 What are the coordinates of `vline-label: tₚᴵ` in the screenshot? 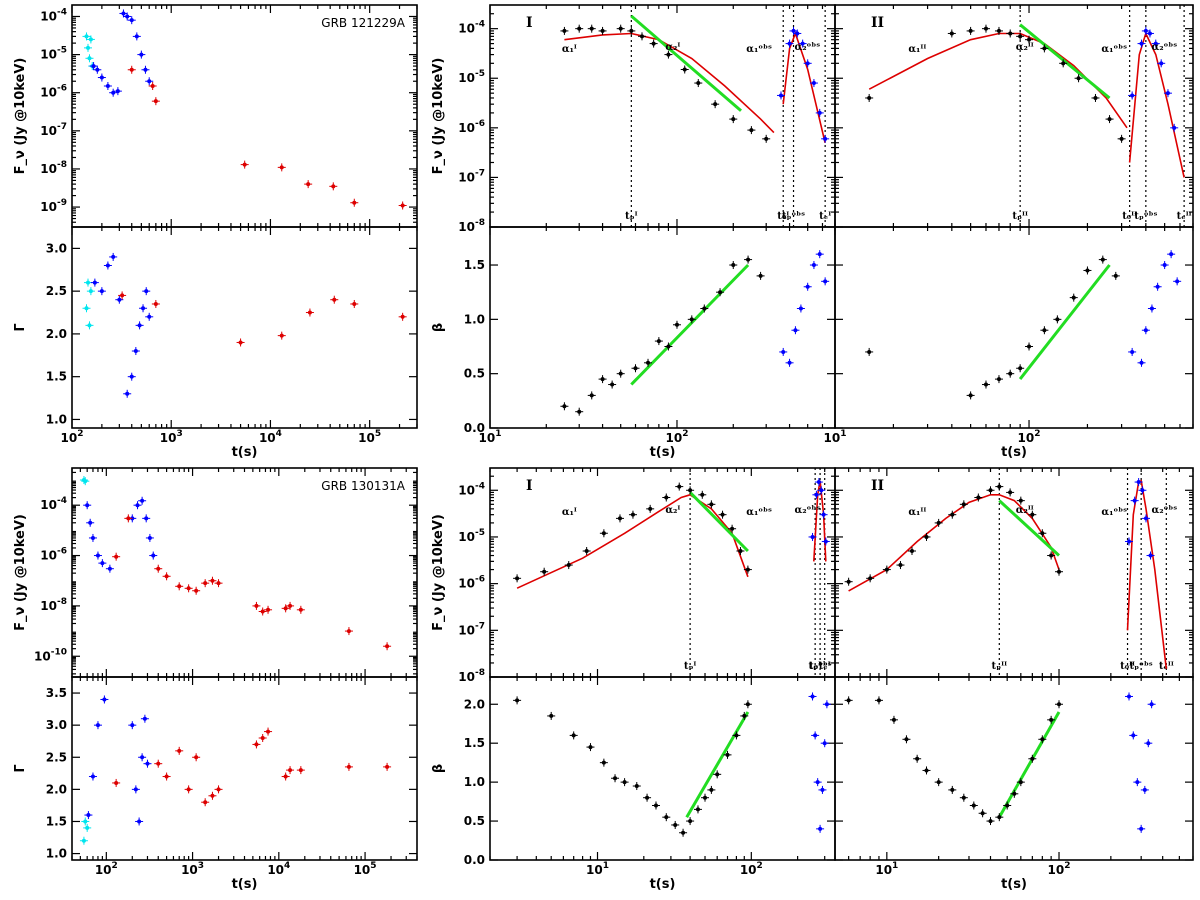 It's located at (690, 666).